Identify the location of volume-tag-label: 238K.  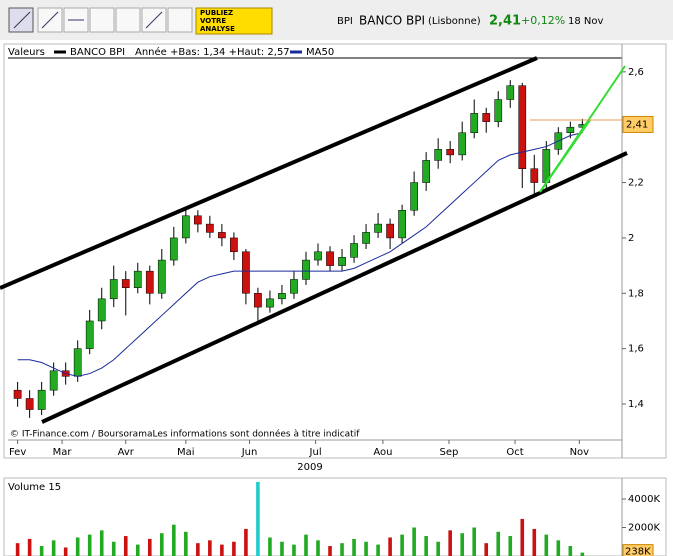
(638, 551).